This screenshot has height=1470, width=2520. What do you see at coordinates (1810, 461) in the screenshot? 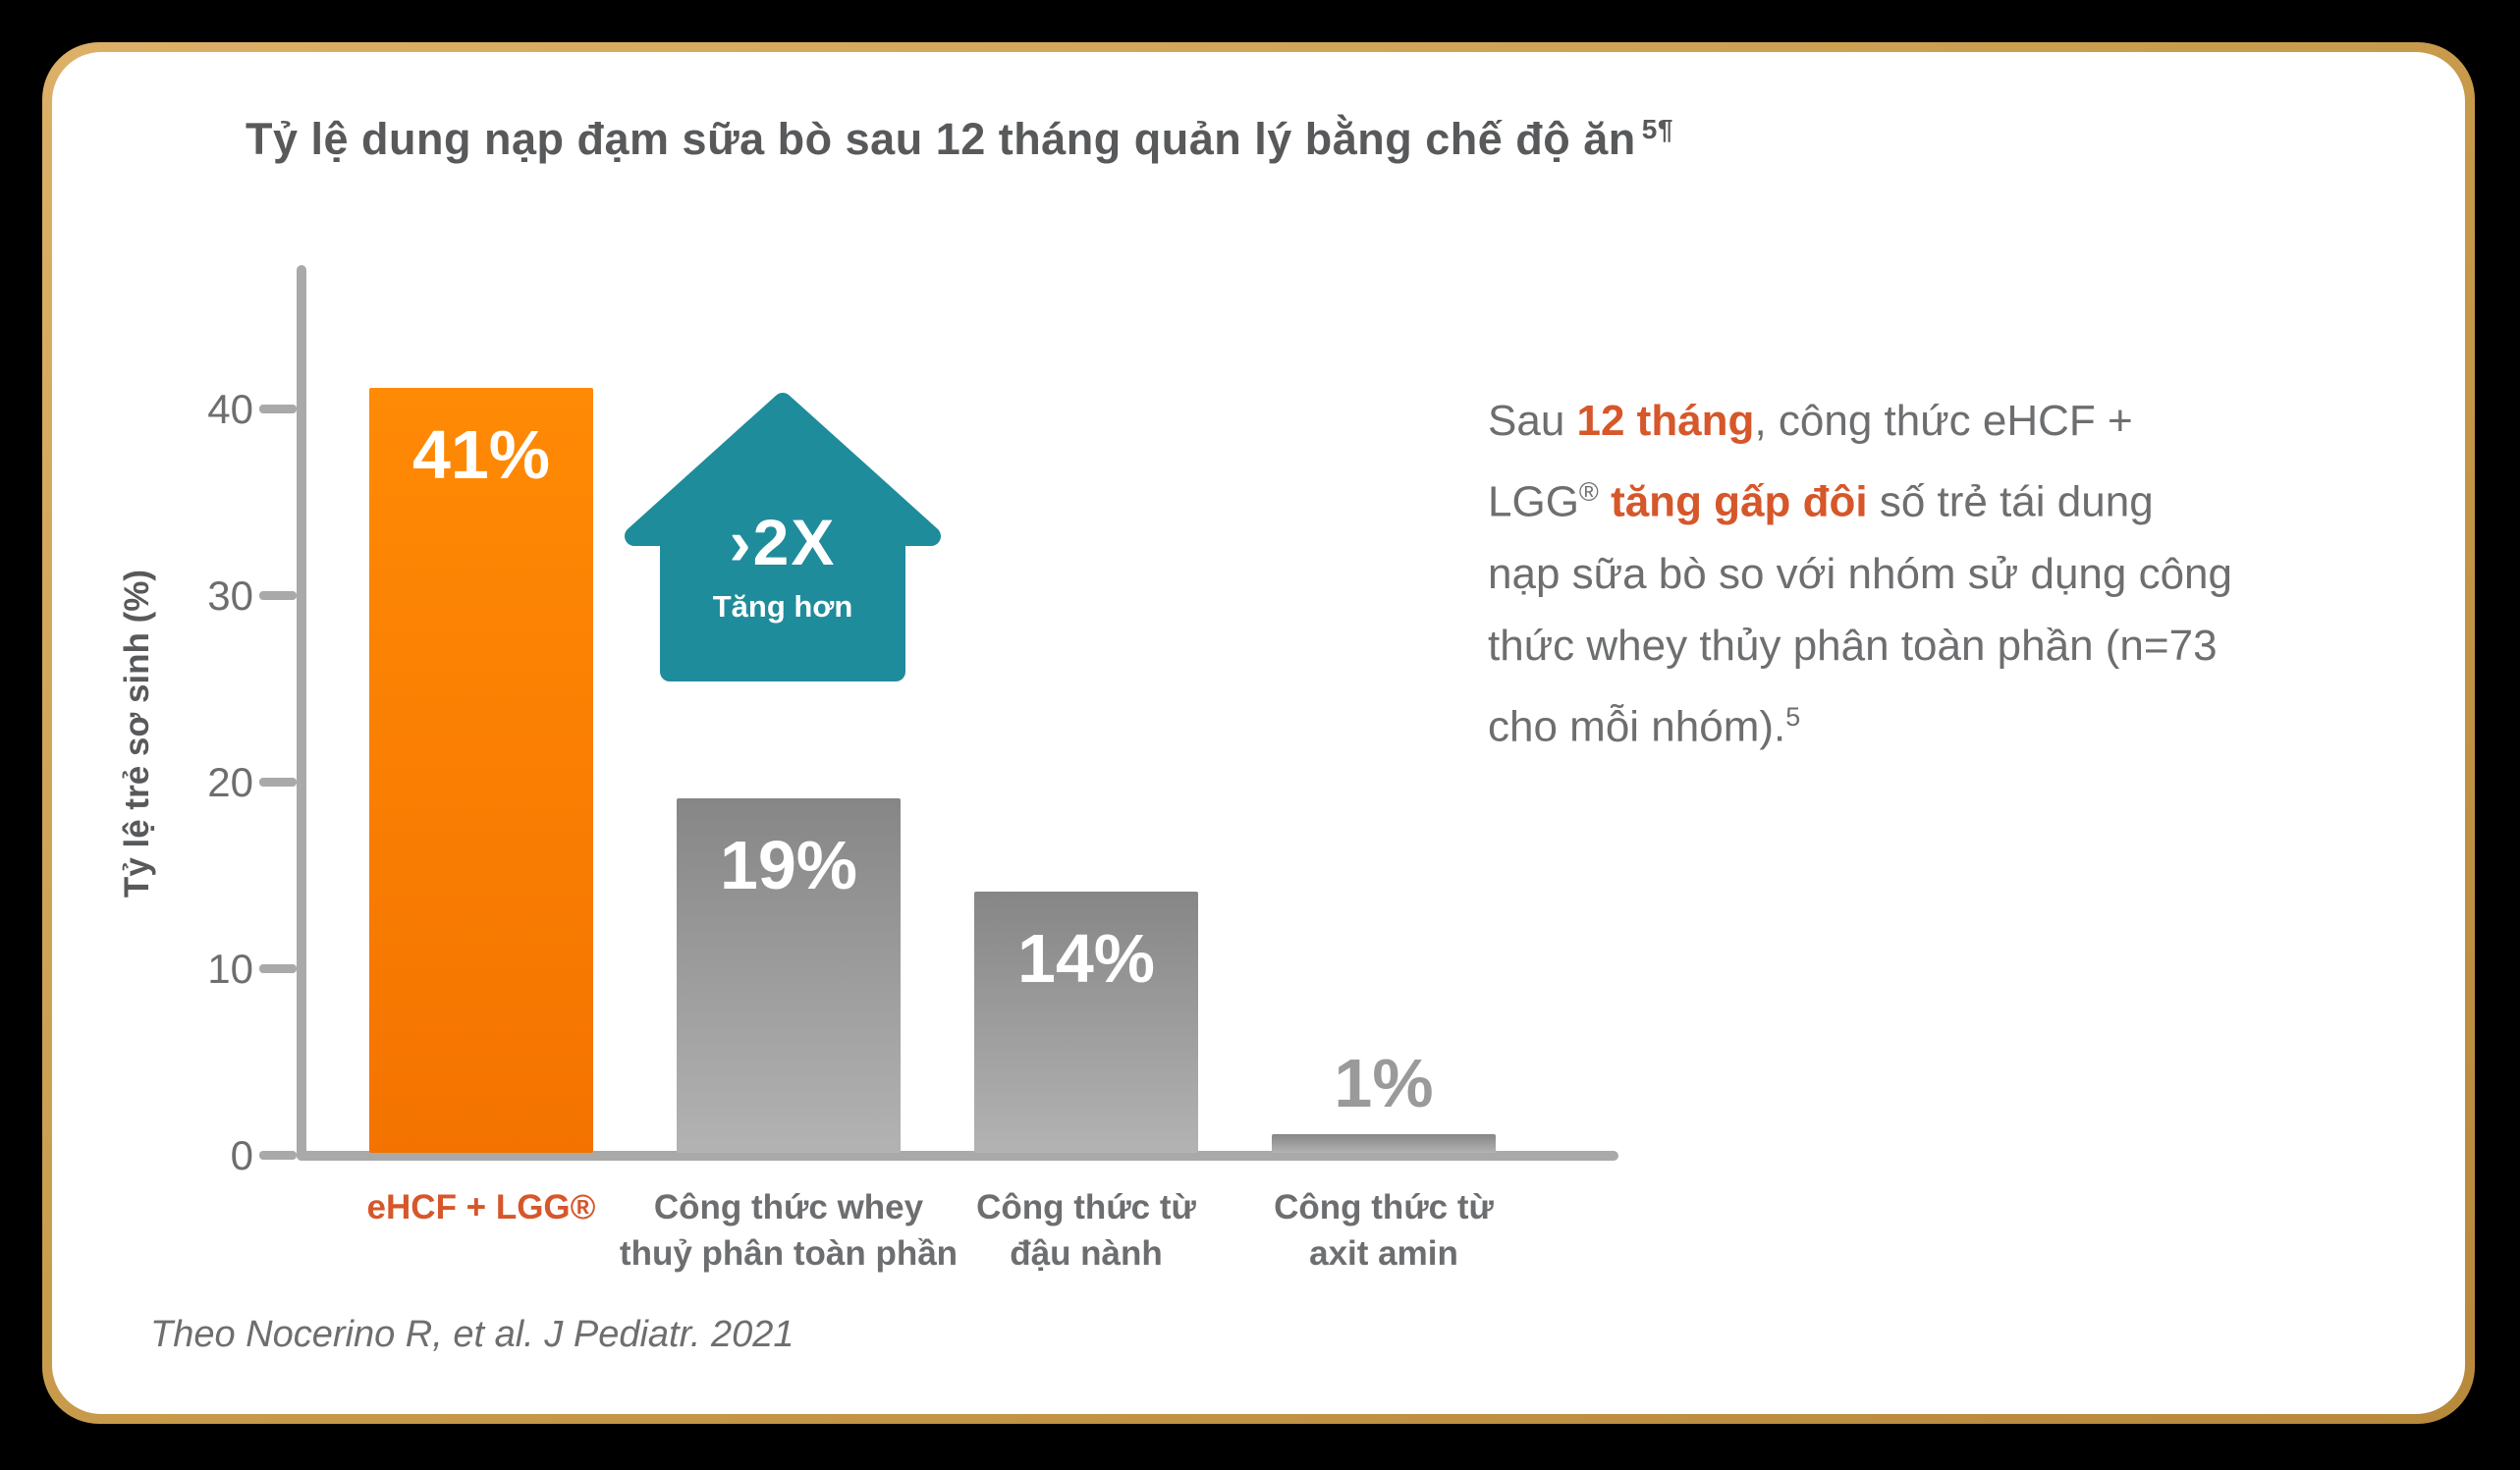
I see `annotation-segment: , công thức eHCF + LGG` at bounding box center [1810, 461].